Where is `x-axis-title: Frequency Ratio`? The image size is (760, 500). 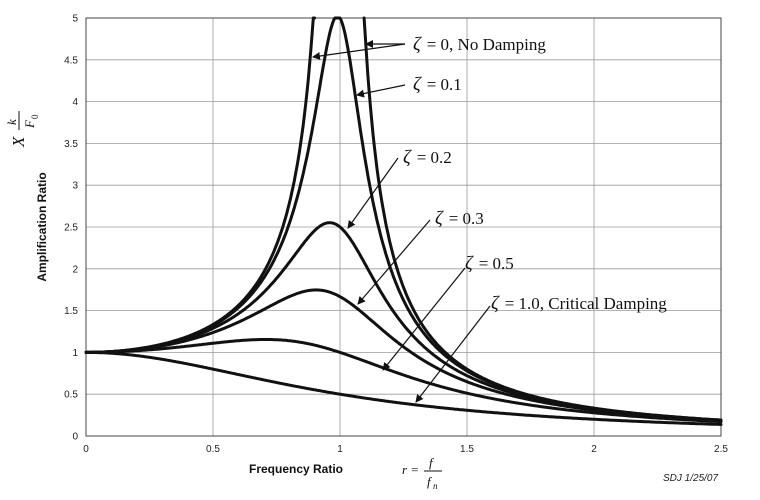 x-axis-title: Frequency Ratio is located at coordinates (296, 469).